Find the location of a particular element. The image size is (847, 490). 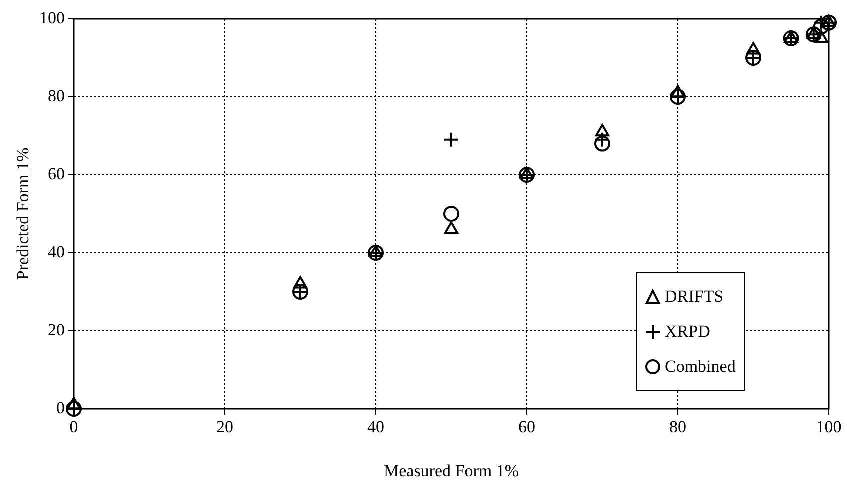

y-tick-label: 60 is located at coordinates (56, 174).